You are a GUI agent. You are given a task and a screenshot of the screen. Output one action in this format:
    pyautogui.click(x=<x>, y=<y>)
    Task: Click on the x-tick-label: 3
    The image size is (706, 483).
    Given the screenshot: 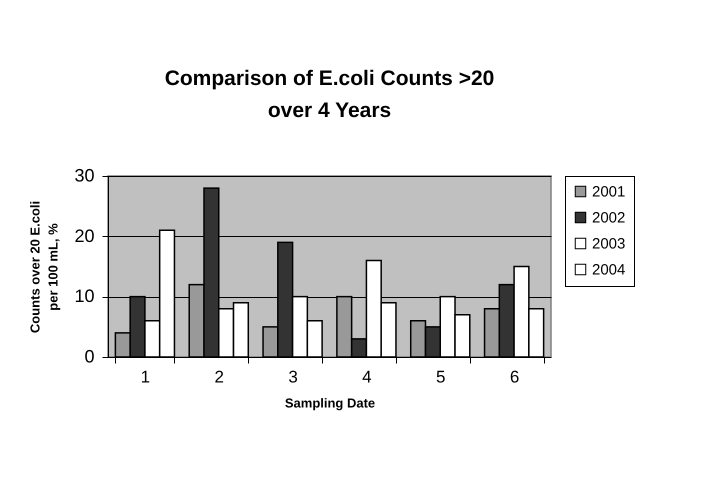 What is the action you would take?
    pyautogui.click(x=293, y=377)
    